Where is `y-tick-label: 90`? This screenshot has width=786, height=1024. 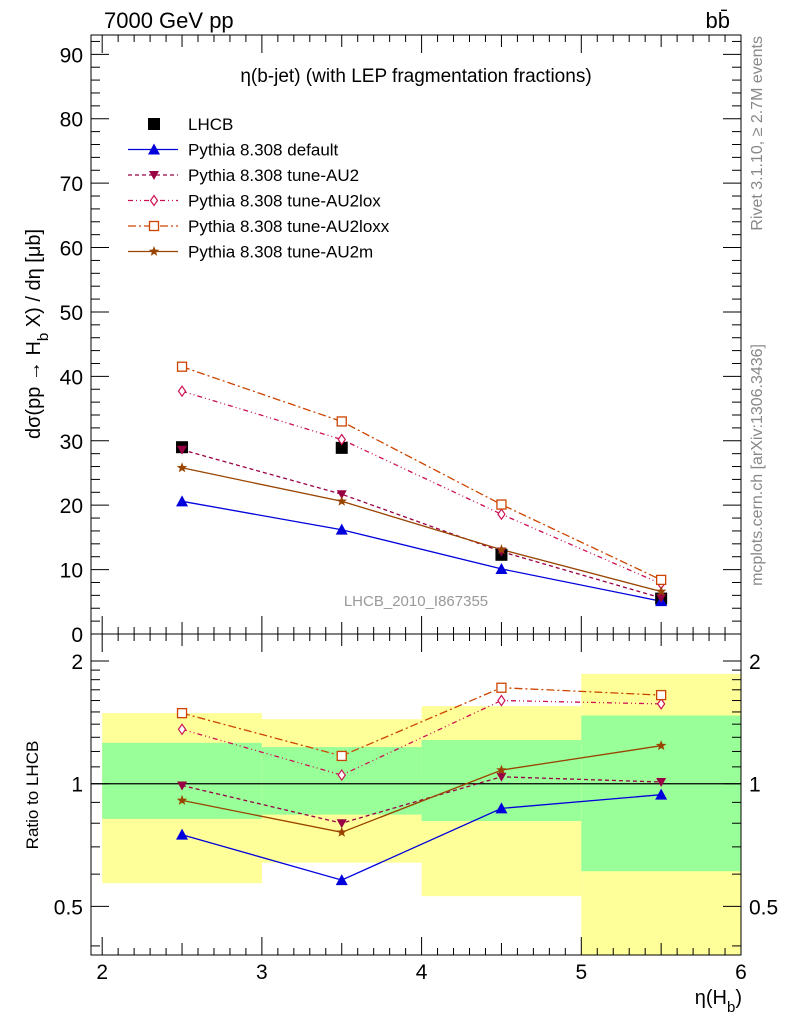 y-tick-label: 90 is located at coordinates (71, 55).